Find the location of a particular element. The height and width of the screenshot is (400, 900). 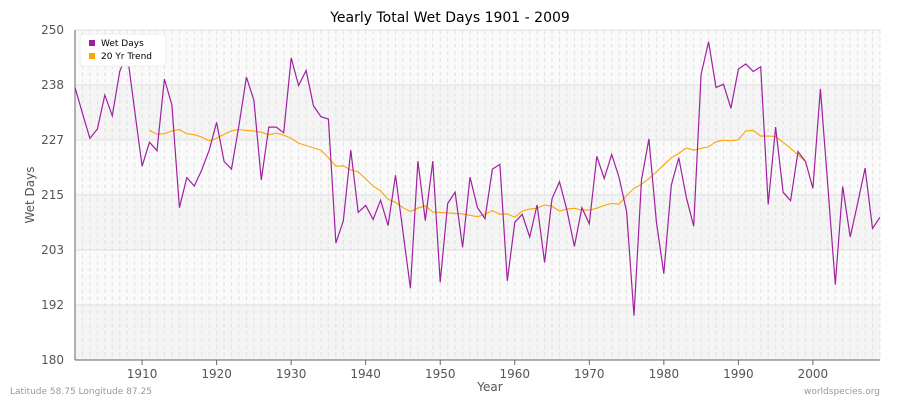

y-tick-label: 215 is located at coordinates (52, 195).